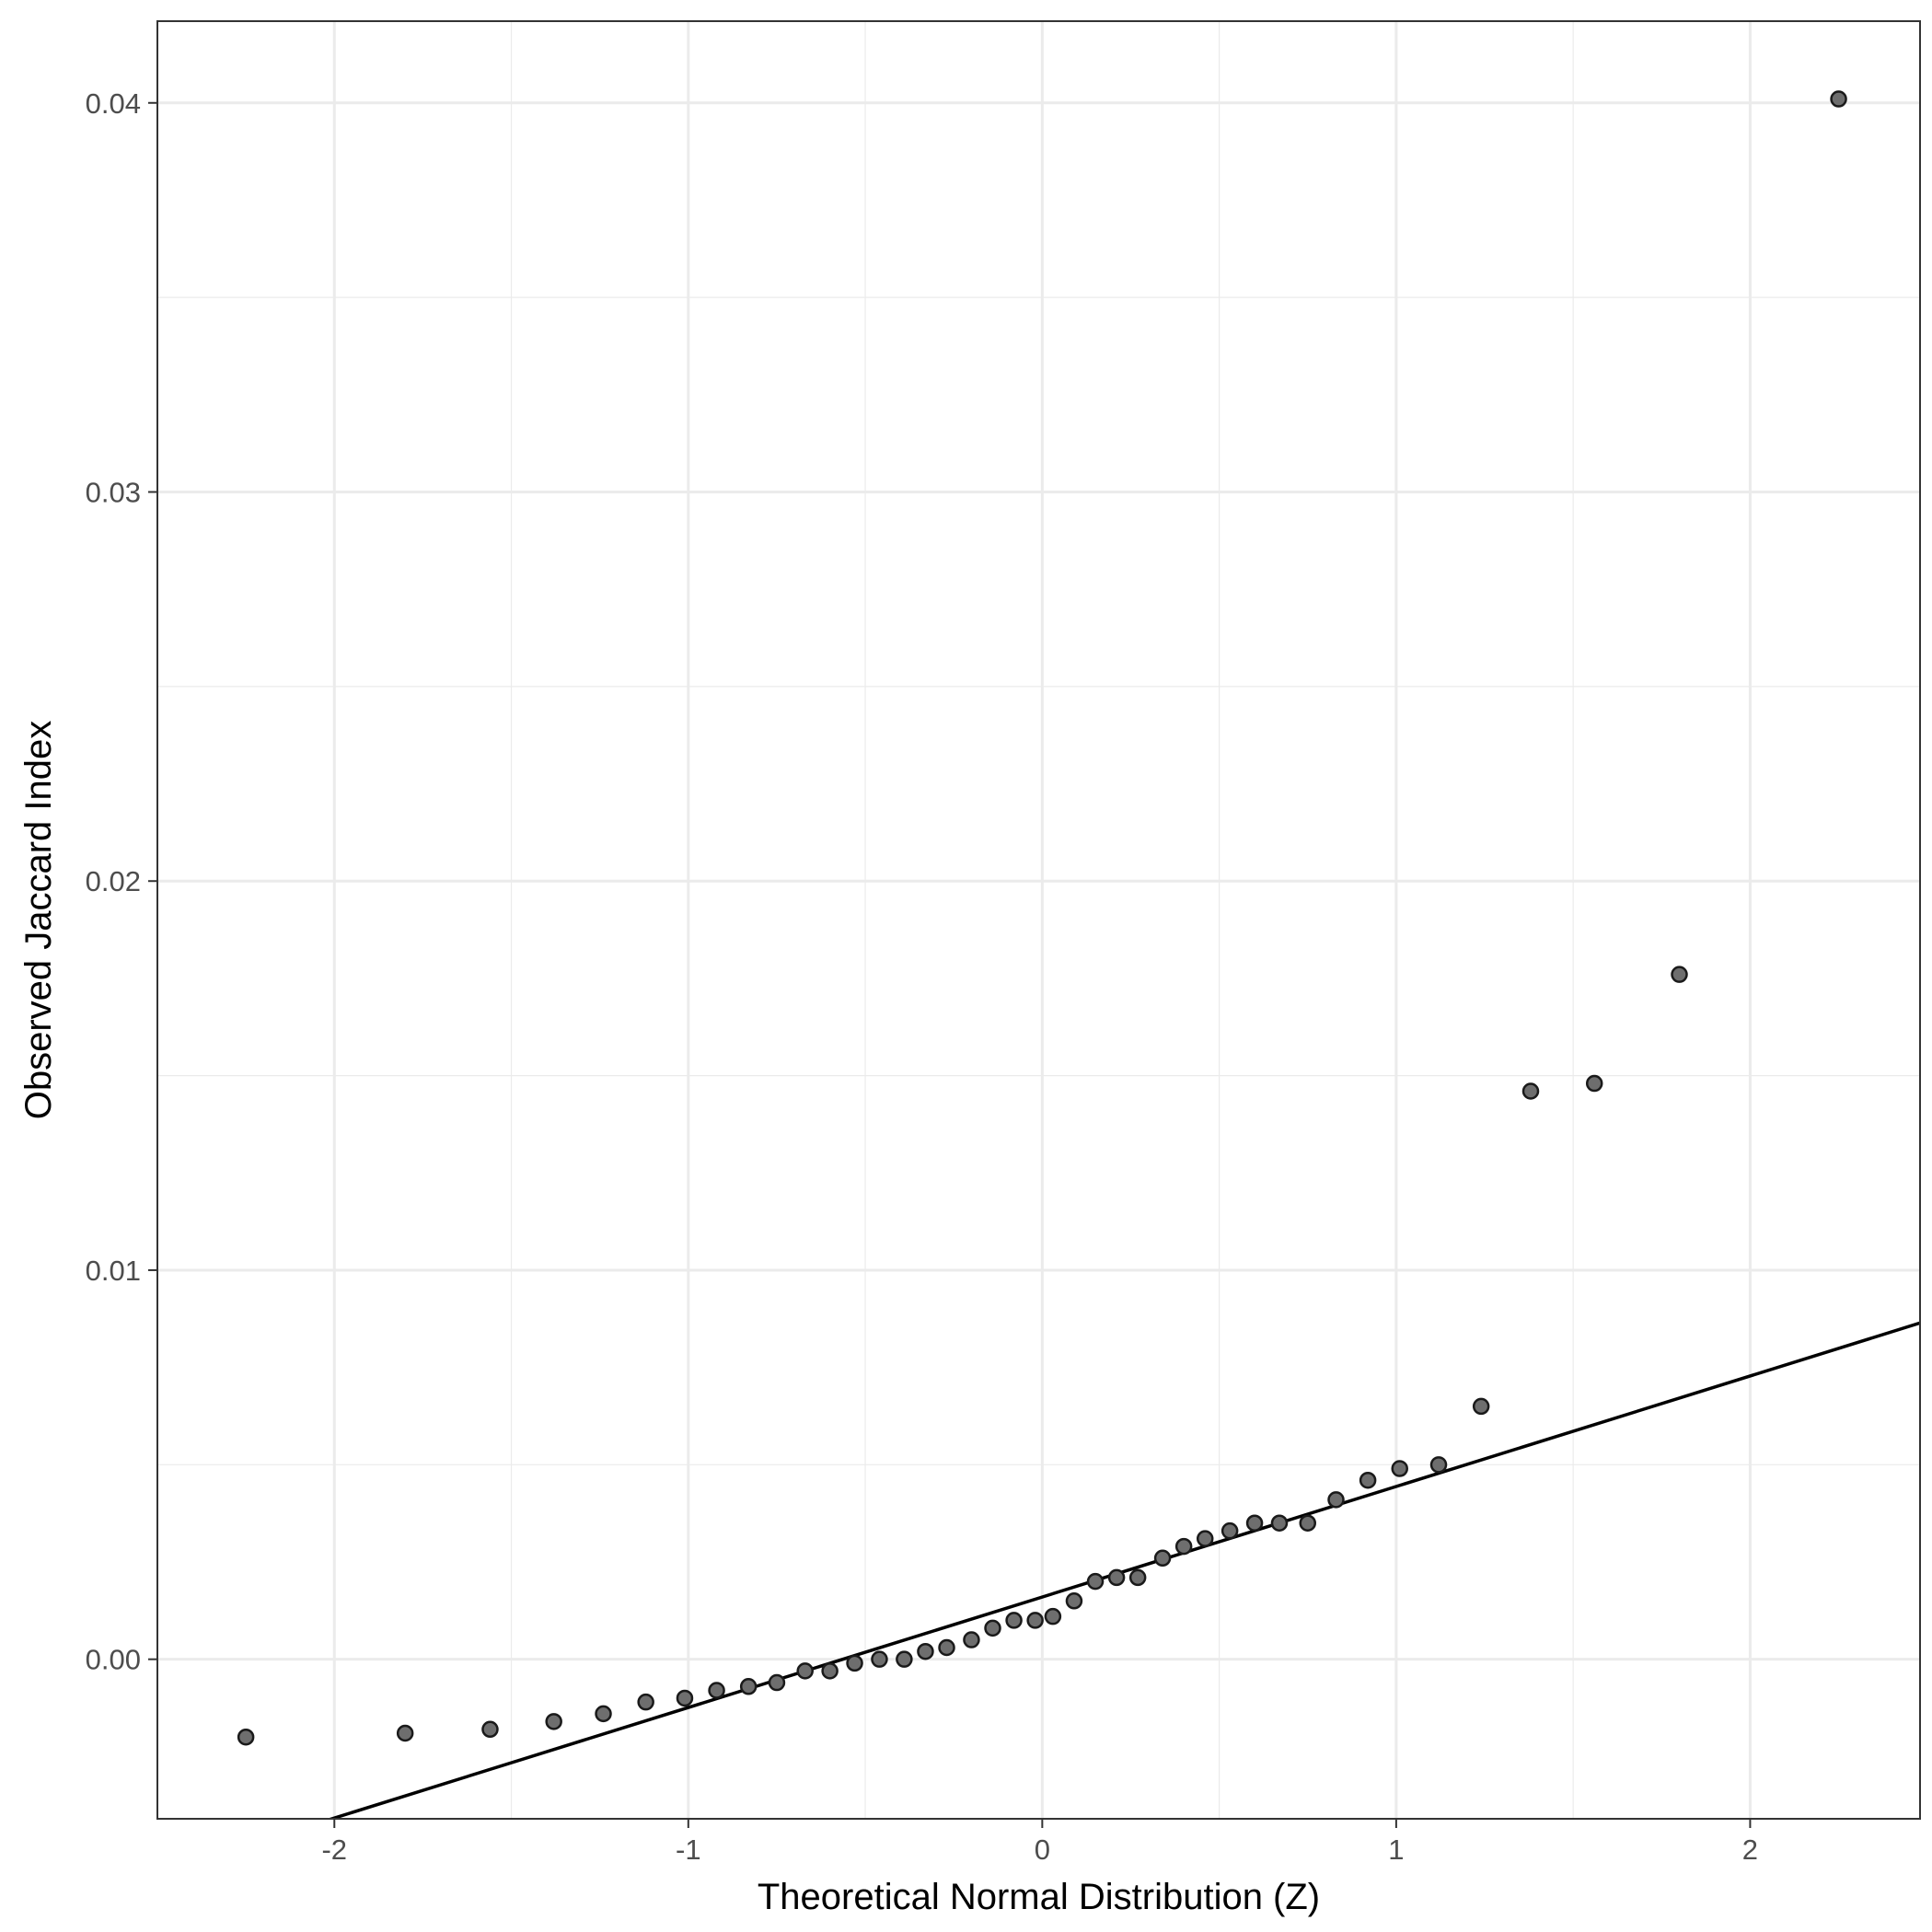 This screenshot has width=1932, height=1932. I want to click on x-tick-label: -2, so click(334, 1850).